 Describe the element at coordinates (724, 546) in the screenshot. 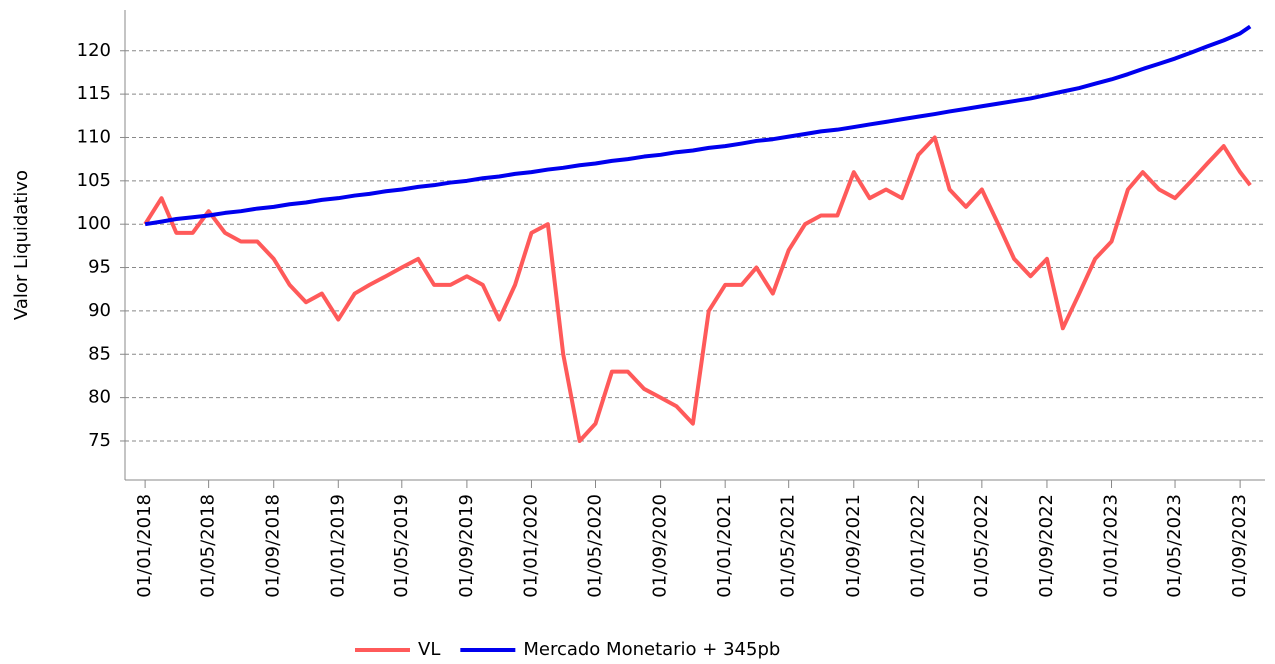

I see `x-tick-label: 01/01/2021` at that location.